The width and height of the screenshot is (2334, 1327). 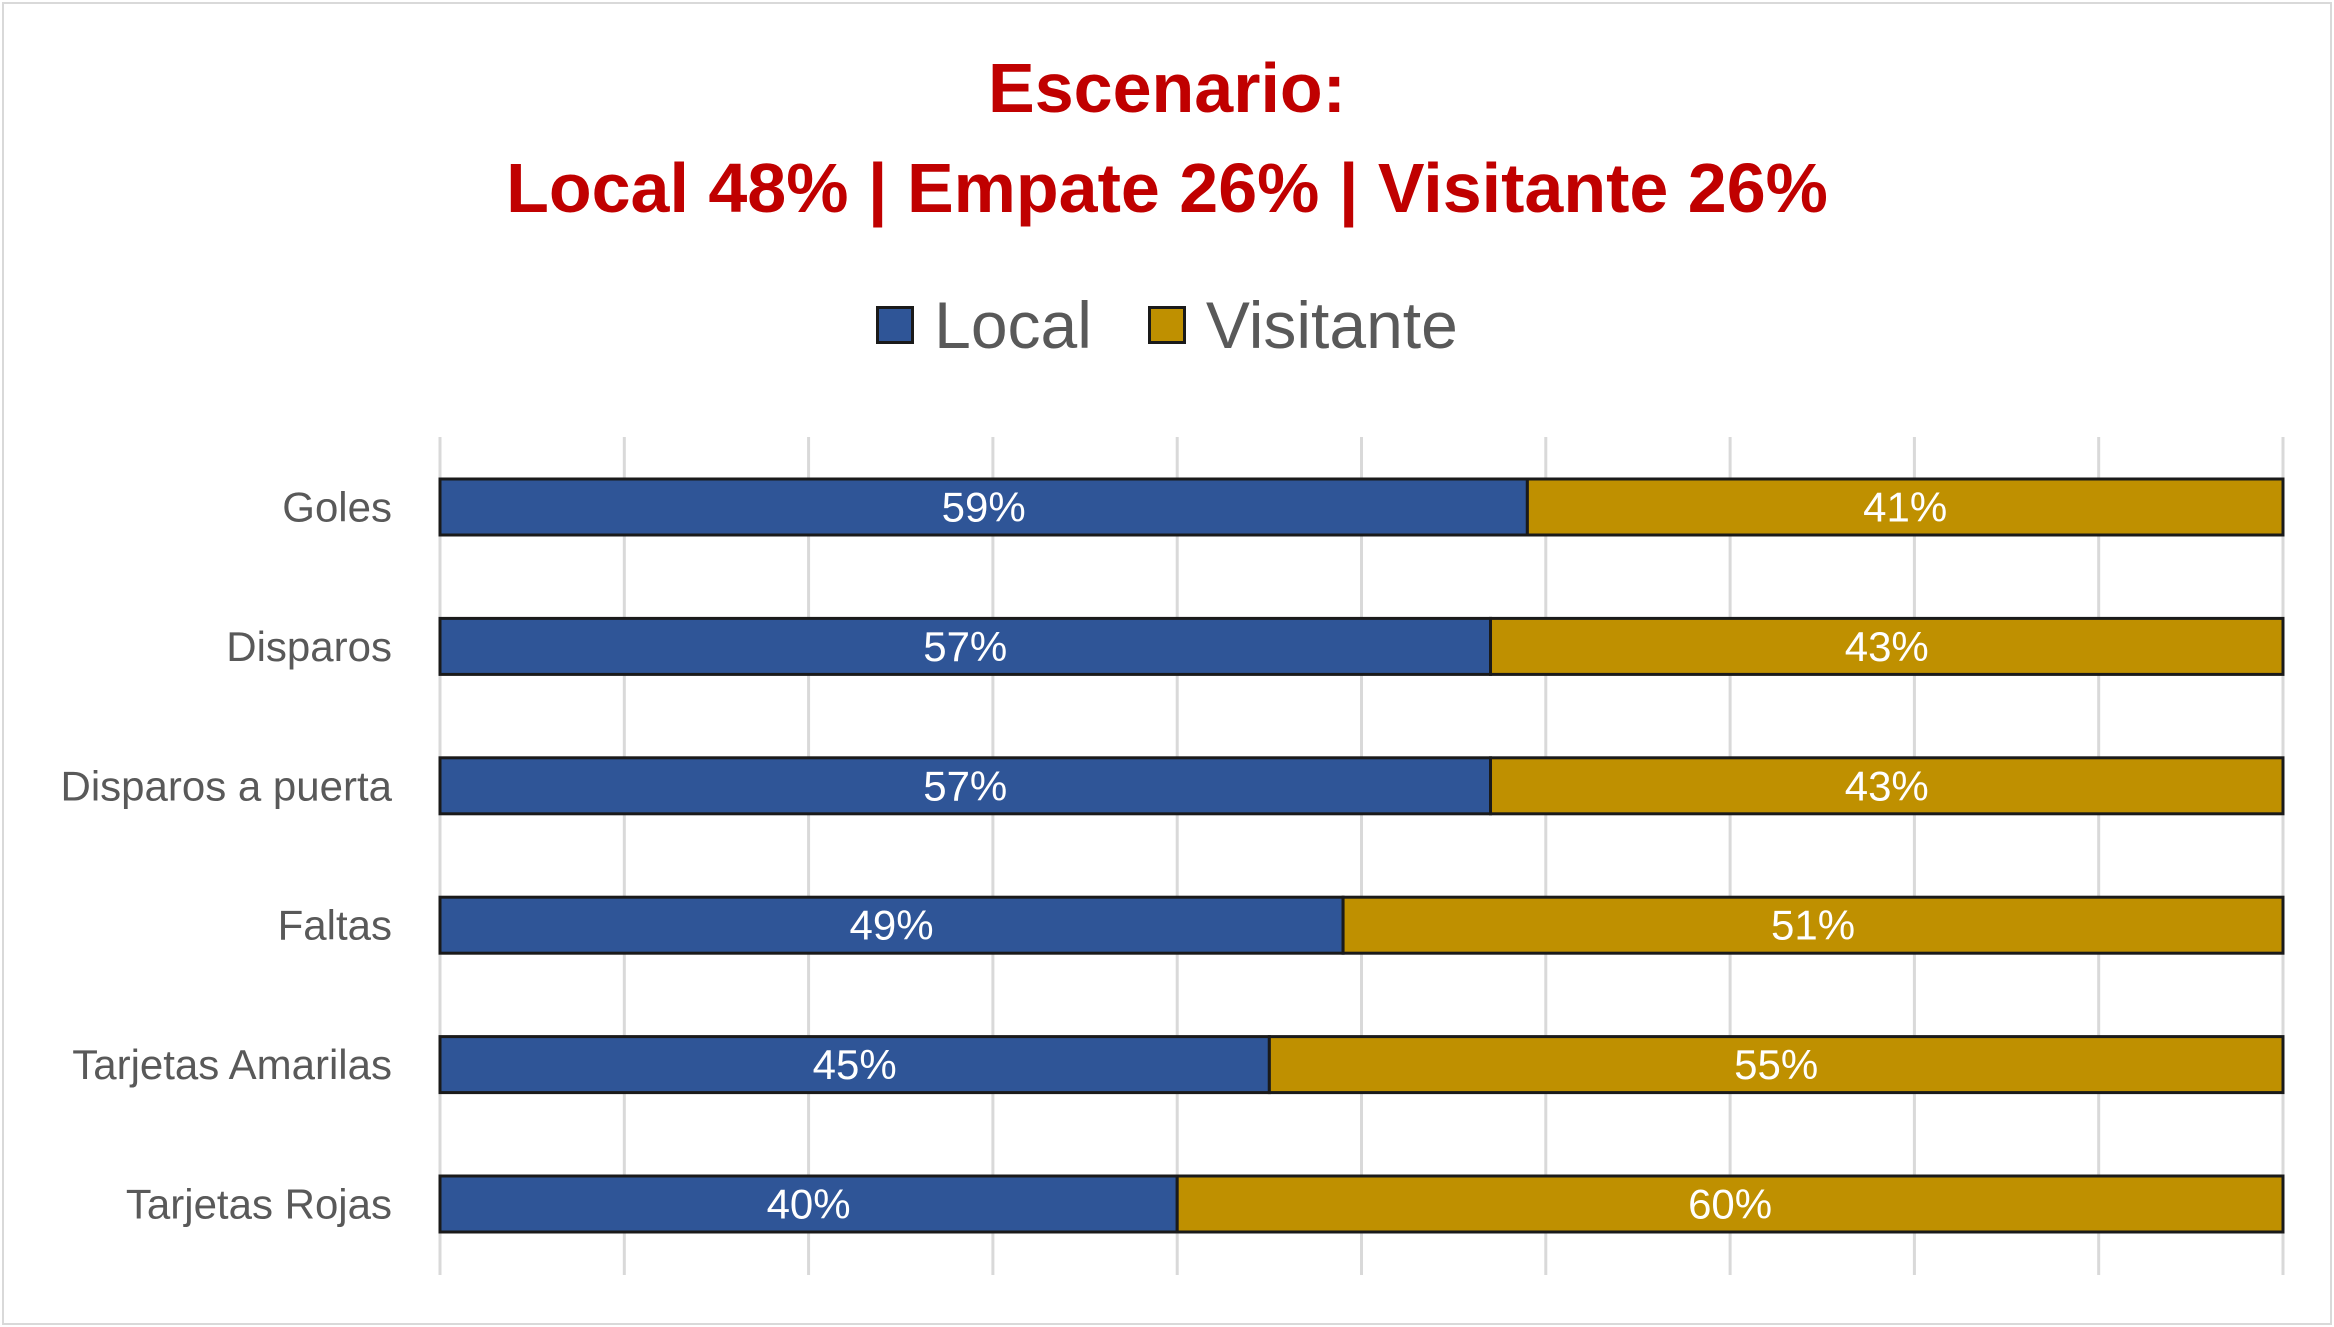 What do you see at coordinates (337, 507) in the screenshot?
I see `category-label: Goles` at bounding box center [337, 507].